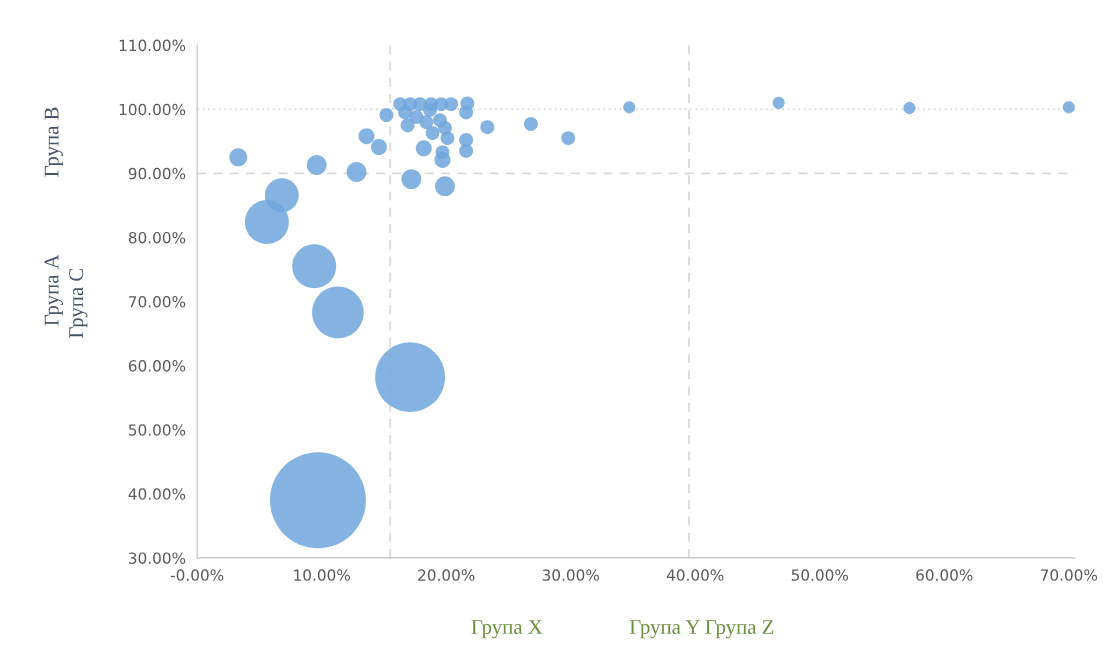 The height and width of the screenshot is (645, 1114). Describe the element at coordinates (1069, 575) in the screenshot. I see `x-tick-label: 70.00%` at that location.